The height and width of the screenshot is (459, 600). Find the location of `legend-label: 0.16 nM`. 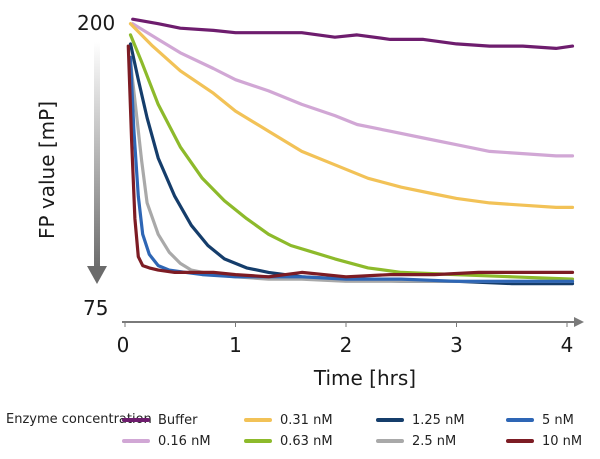

legend-label: 0.16 nM is located at coordinates (184, 441).